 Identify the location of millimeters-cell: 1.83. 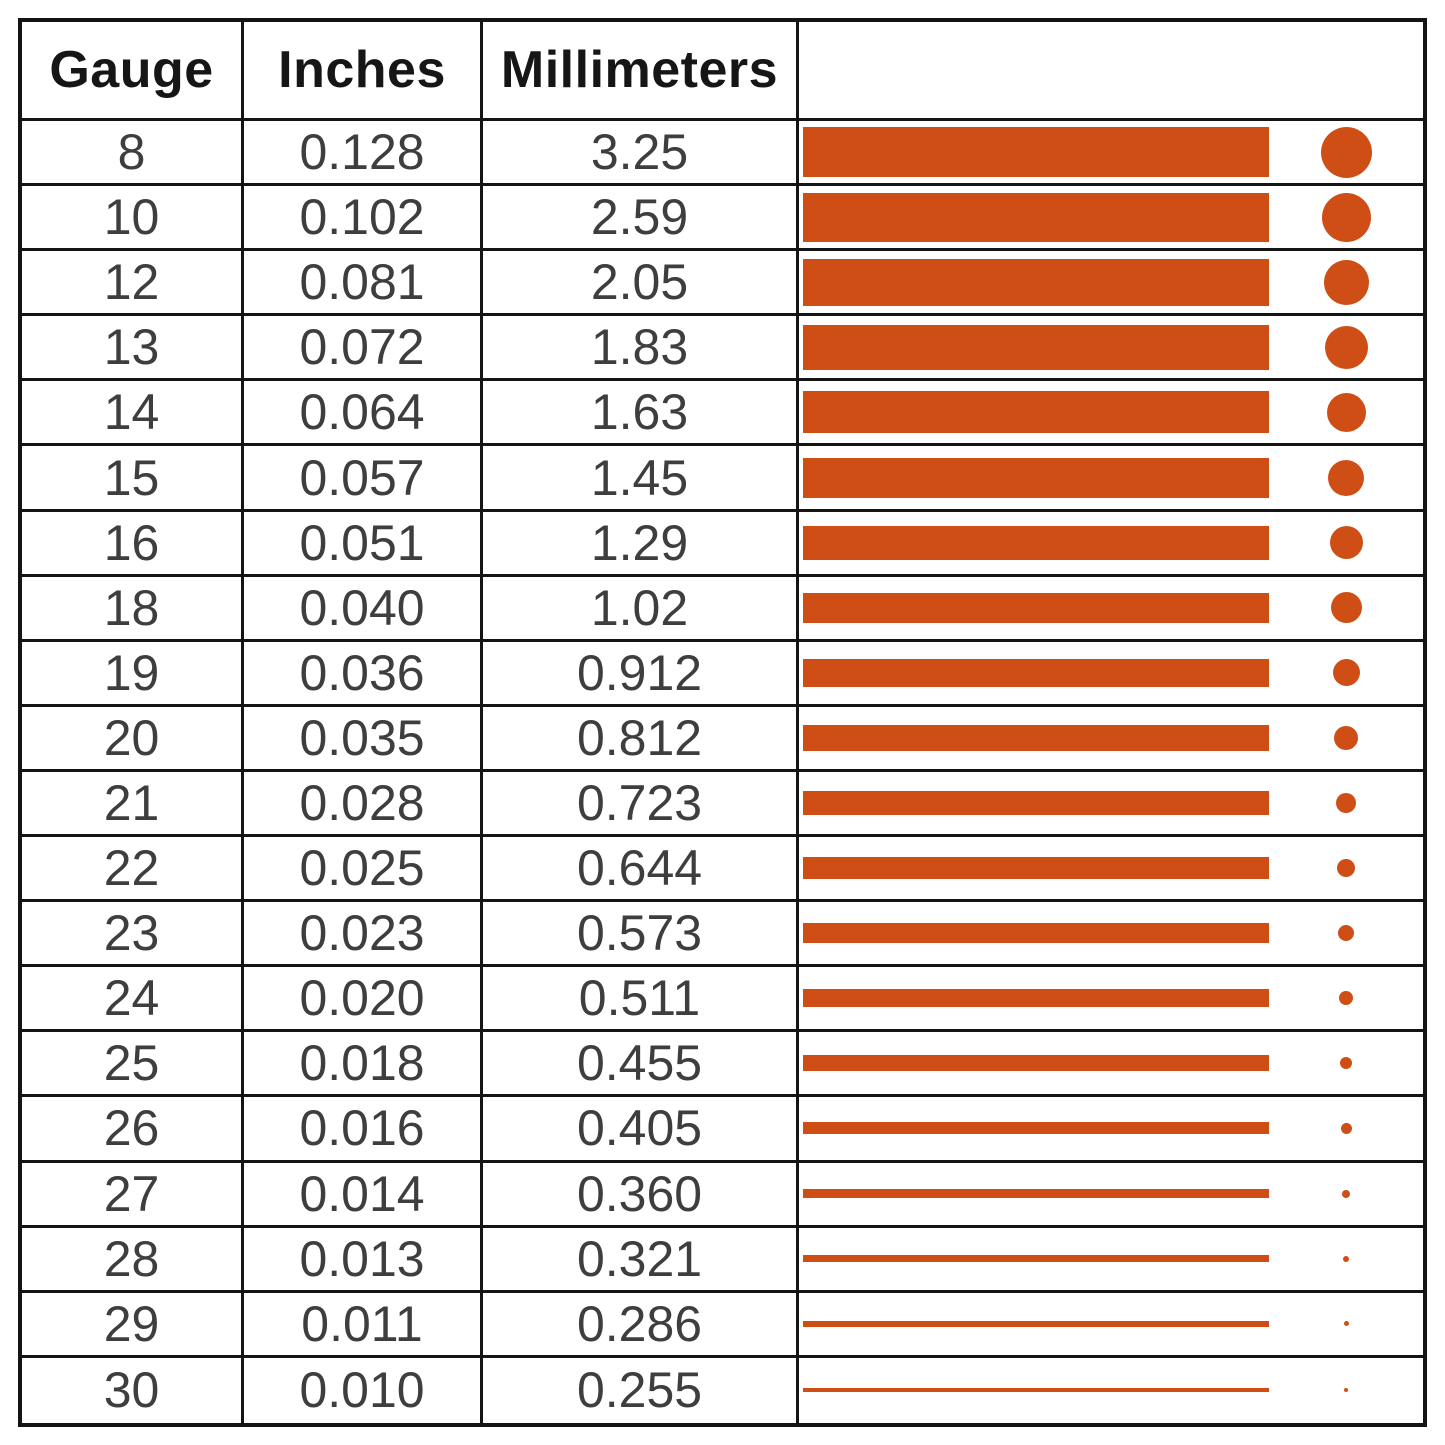
(641, 349).